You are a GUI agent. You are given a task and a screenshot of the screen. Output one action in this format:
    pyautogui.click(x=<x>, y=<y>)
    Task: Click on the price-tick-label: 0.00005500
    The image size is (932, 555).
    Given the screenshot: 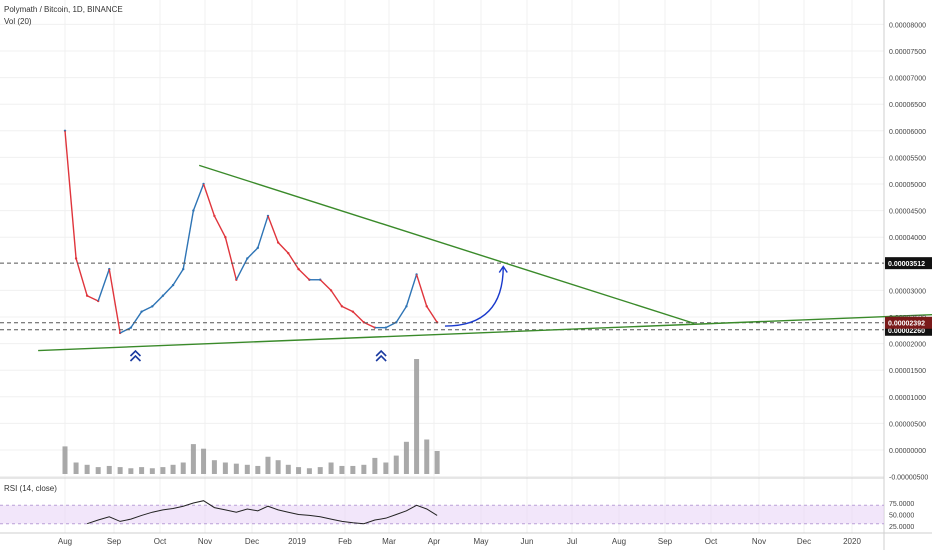 What is the action you would take?
    pyautogui.click(x=907, y=158)
    